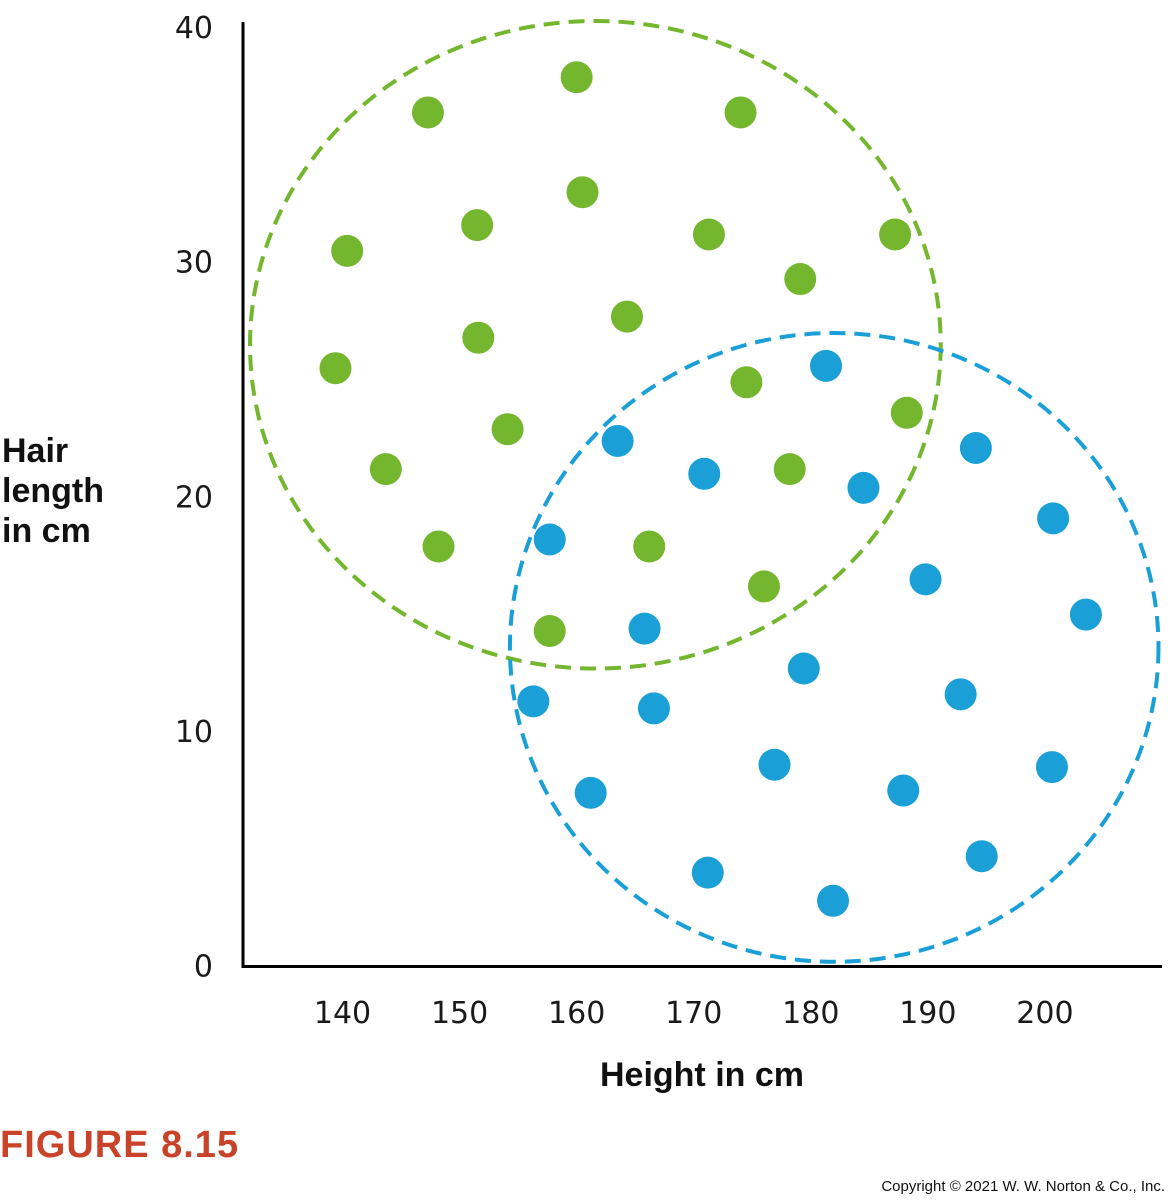 This screenshot has width=1171, height=1200. Describe the element at coordinates (810, 1013) in the screenshot. I see `x-tick-label-180: 180` at that location.